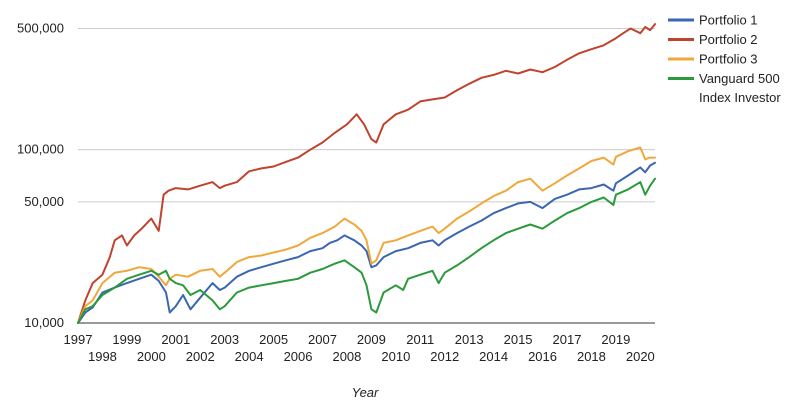 The height and width of the screenshot is (407, 793). What do you see at coordinates (371, 339) in the screenshot?
I see `x-tick-label-2009: 2009` at bounding box center [371, 339].